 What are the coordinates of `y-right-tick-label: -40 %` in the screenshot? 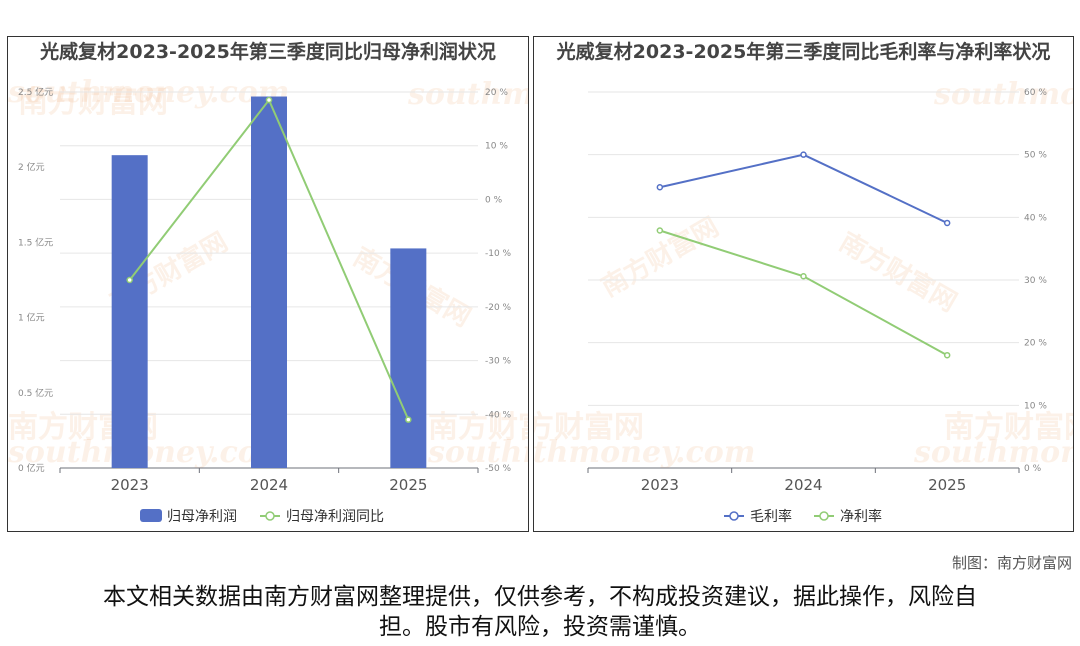 It's located at (498, 415).